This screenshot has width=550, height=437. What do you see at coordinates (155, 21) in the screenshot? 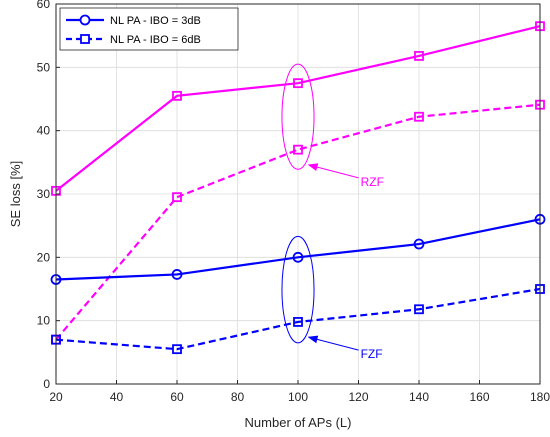
I see `legend-label-ibo-3db: NL PA - IBO = 3dB` at bounding box center [155, 21].